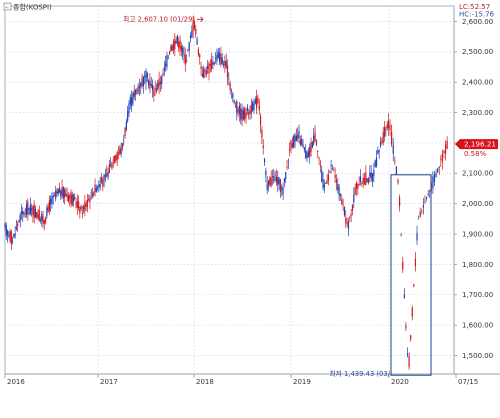 The height and width of the screenshot is (418, 500). I want to click on x-tick-label: 2018, so click(205, 382).